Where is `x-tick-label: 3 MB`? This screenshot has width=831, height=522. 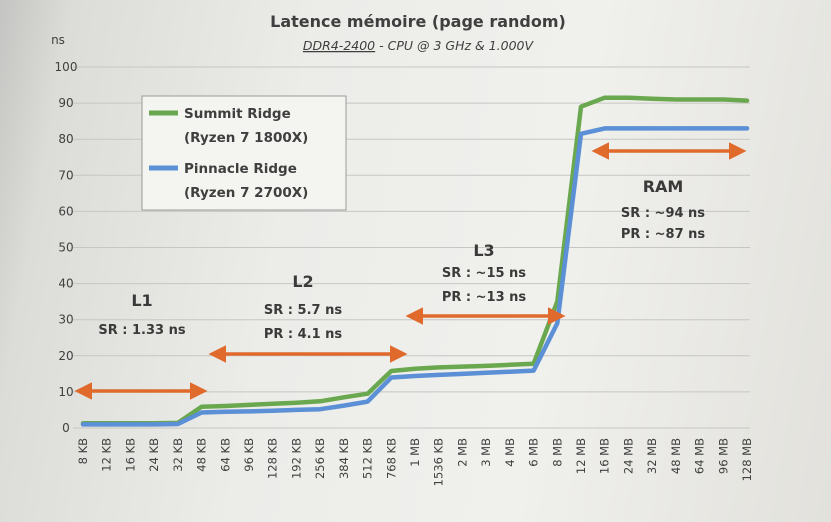 x-tick-label: 3 MB is located at coordinates (486, 452).